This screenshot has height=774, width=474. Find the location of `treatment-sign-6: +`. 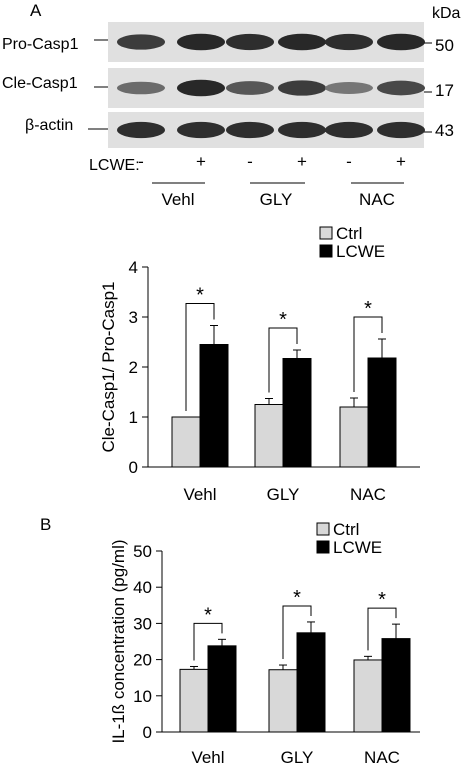

treatment-sign-6: + is located at coordinates (401, 161).